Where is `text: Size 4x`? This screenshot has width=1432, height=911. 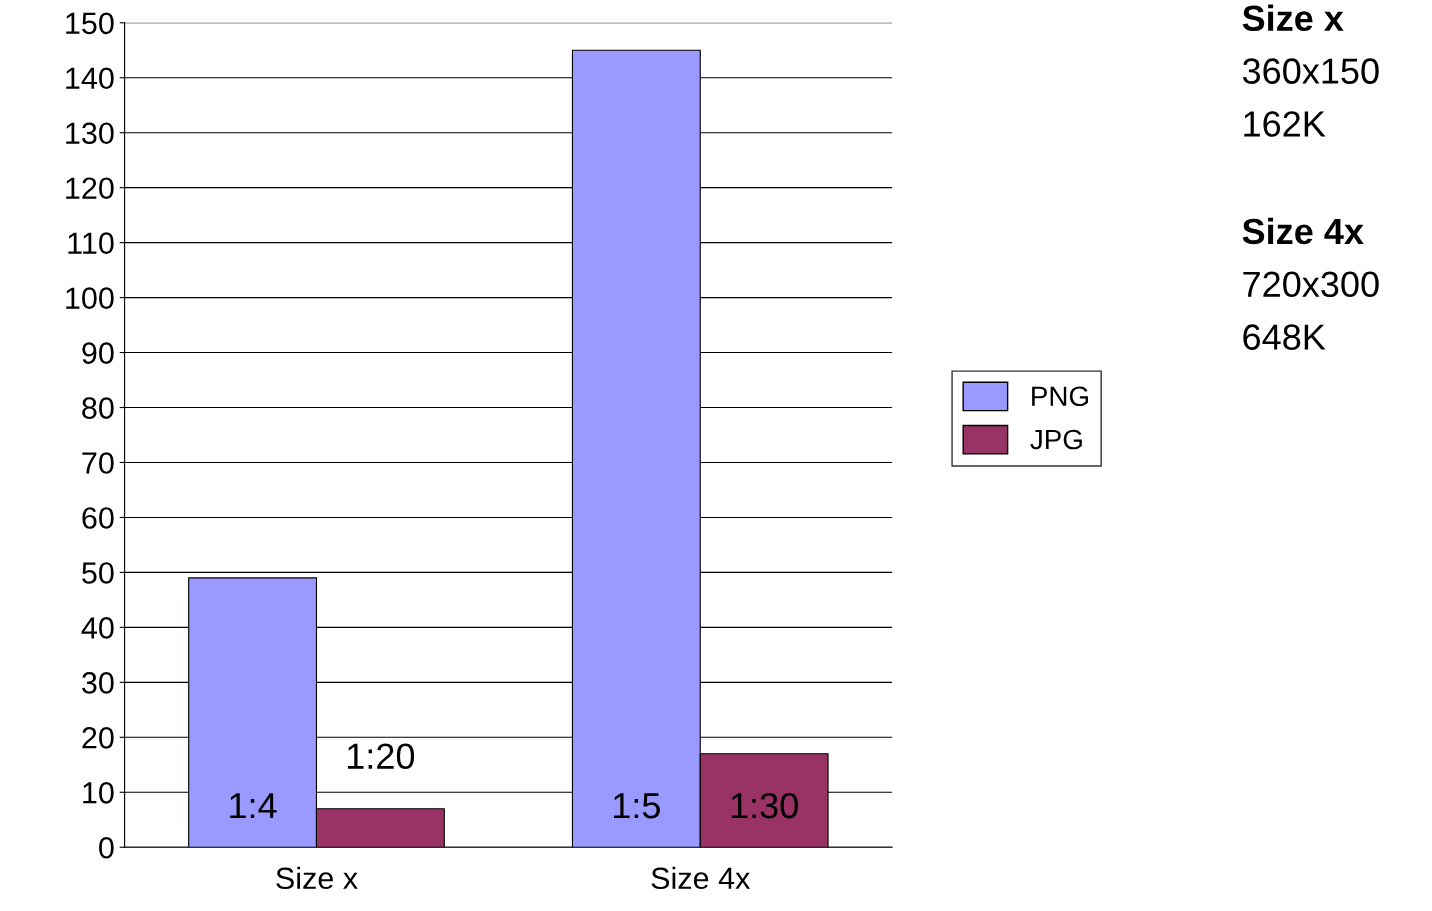 text: Size 4x is located at coordinates (1303, 231).